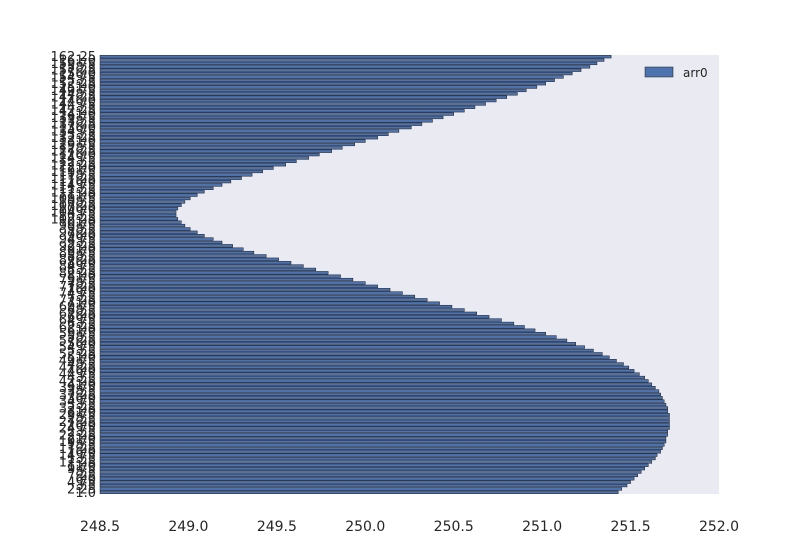 This screenshot has height=550, width=800. I want to click on y-tick-label: 134.75, so click(74, 131).